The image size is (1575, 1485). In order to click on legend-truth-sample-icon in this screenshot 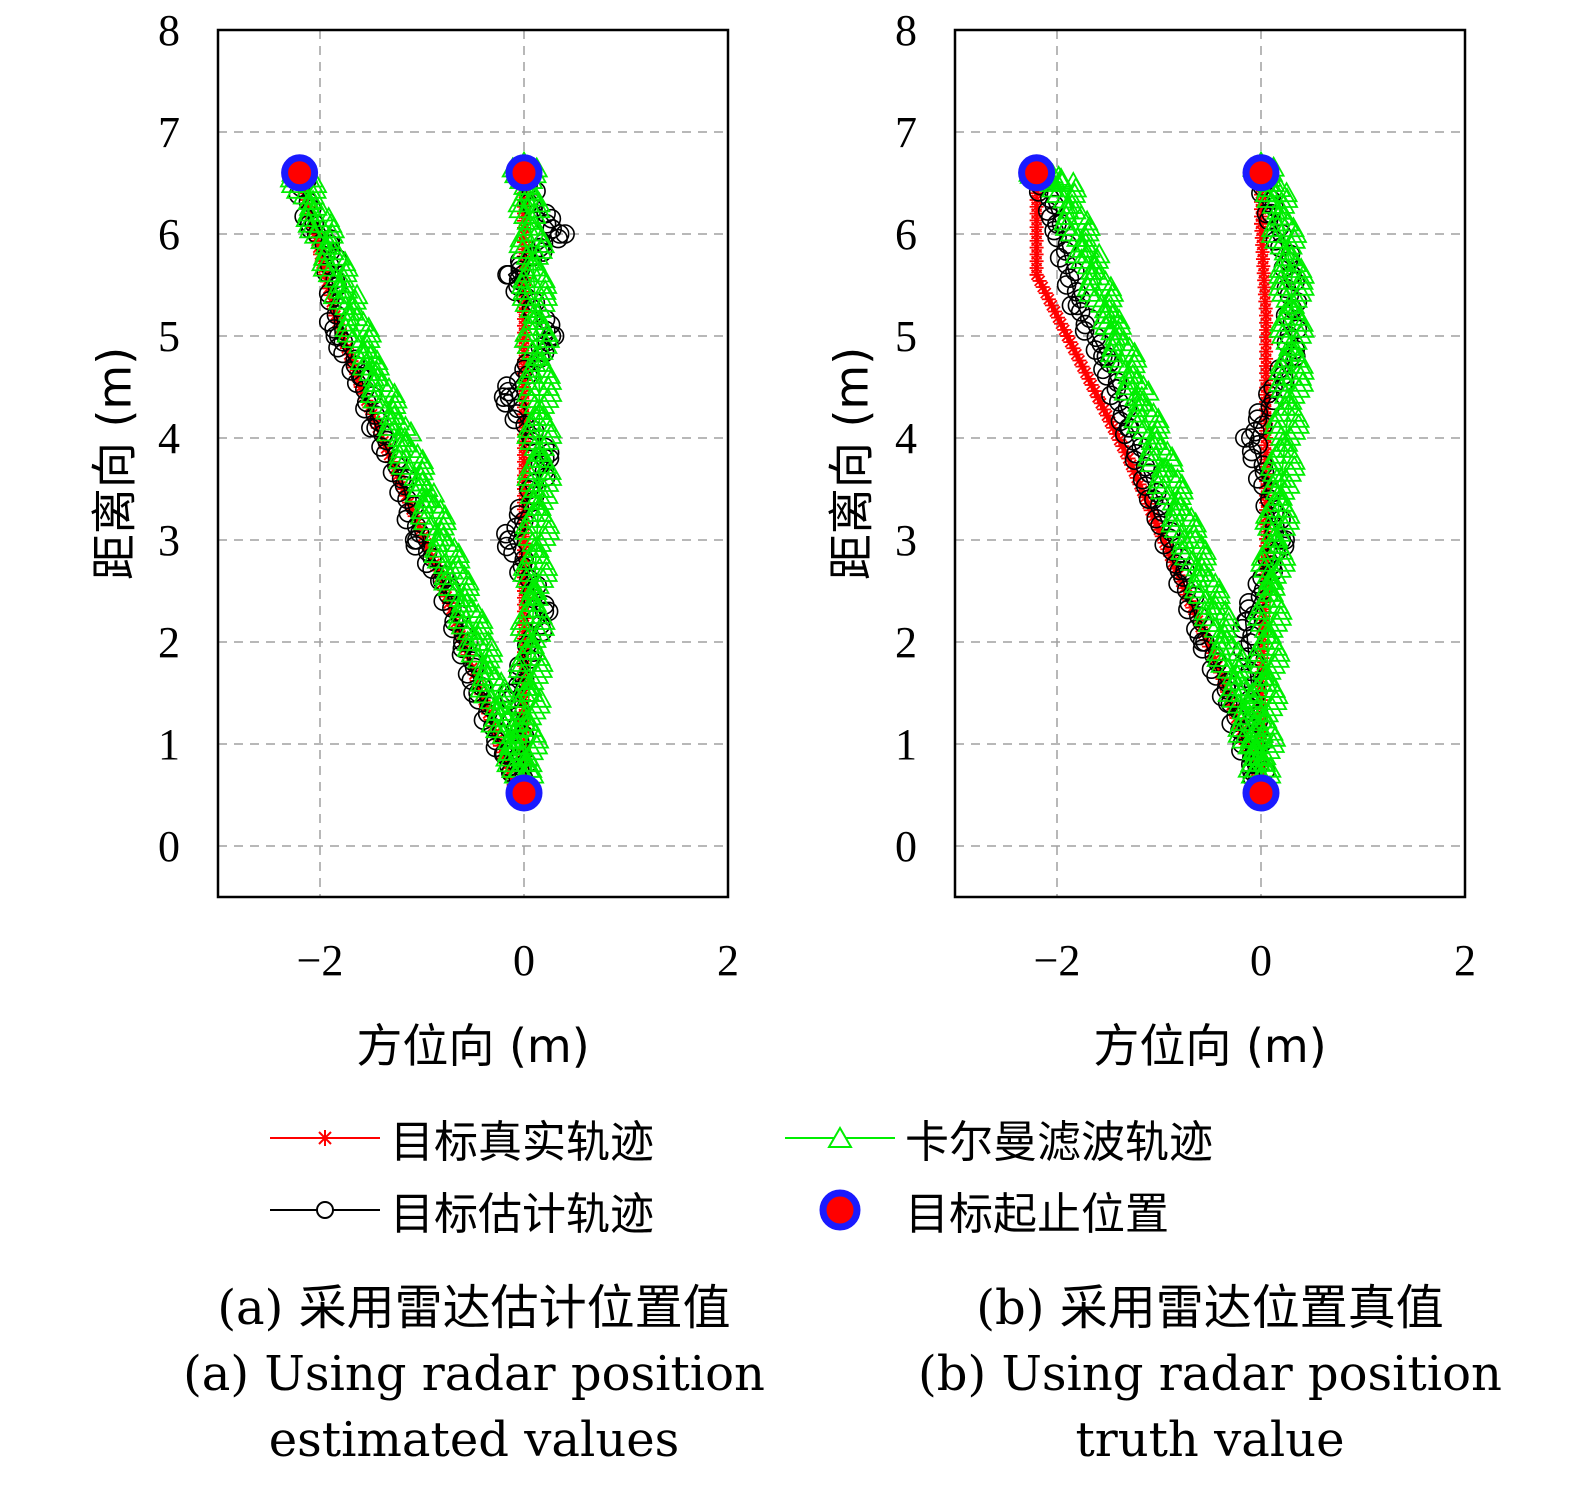, I will do `click(325, 1138)`.